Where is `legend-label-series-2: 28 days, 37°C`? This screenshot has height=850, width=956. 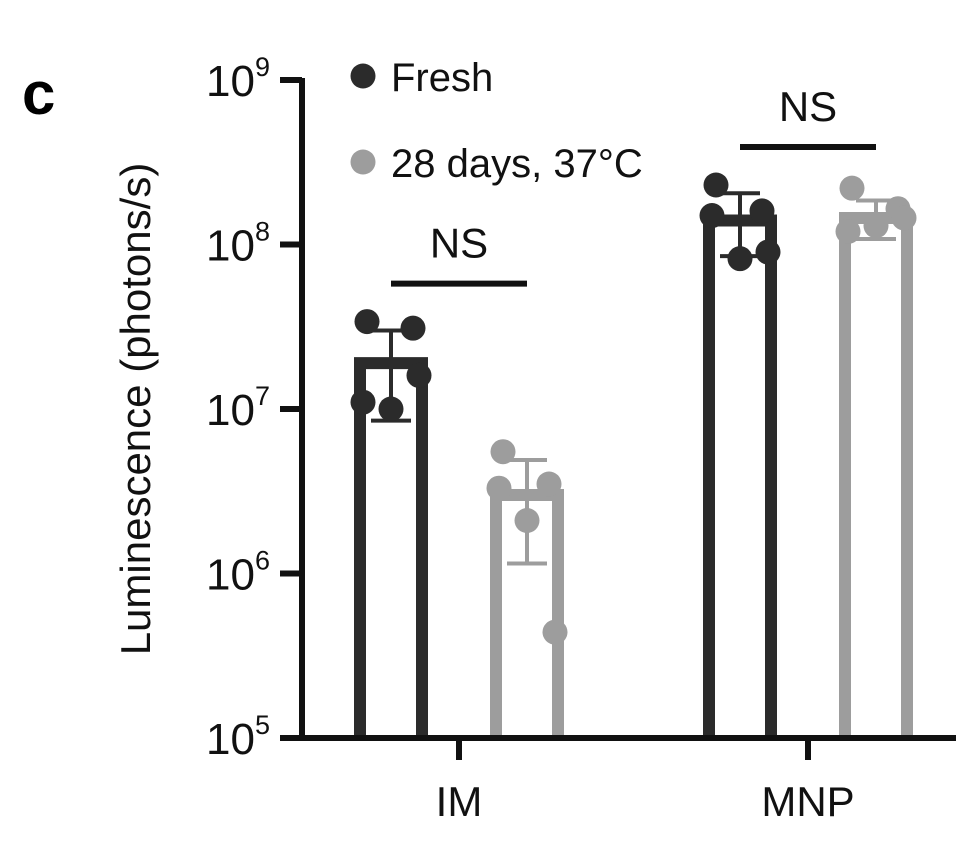
legend-label-series-2: 28 days, 37°C is located at coordinates (517, 164).